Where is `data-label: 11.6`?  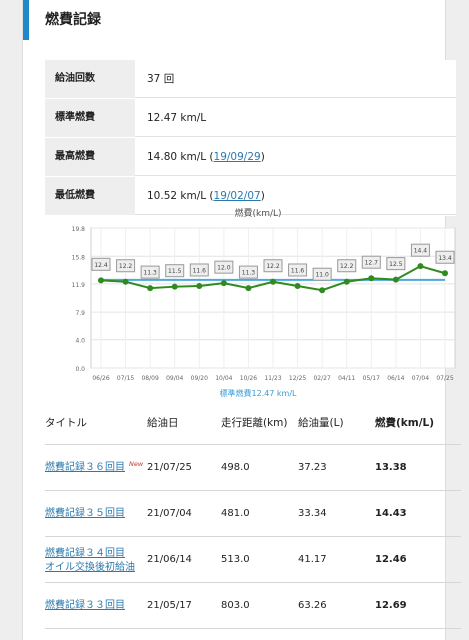
data-label: 11.6 is located at coordinates (298, 270).